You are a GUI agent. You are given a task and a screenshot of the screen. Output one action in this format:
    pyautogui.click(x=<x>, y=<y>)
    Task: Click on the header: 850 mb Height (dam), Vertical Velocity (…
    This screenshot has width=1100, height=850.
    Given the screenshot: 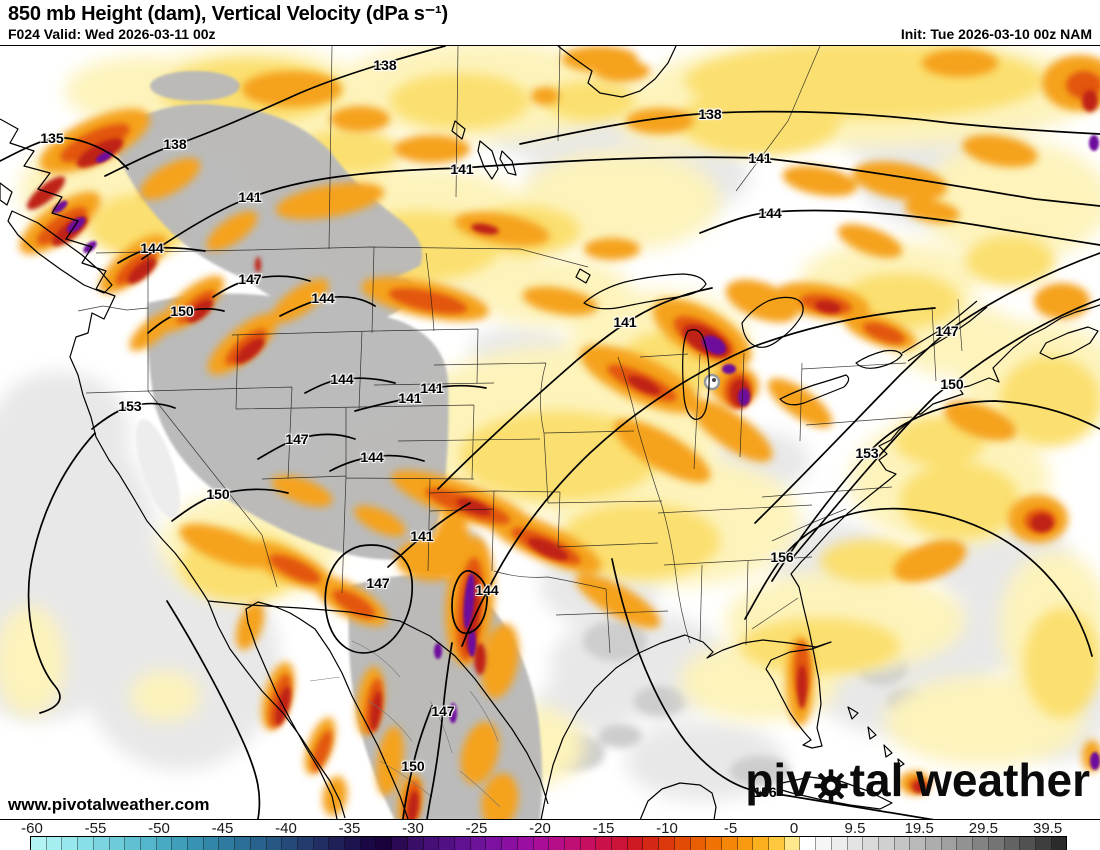 What is the action you would take?
    pyautogui.click(x=550, y=22)
    